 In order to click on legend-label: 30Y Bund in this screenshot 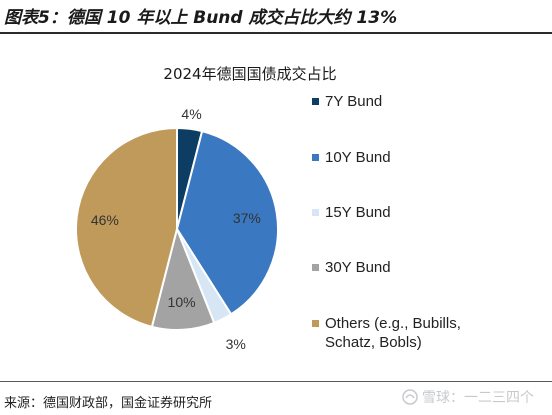, I will do `click(358, 267)`.